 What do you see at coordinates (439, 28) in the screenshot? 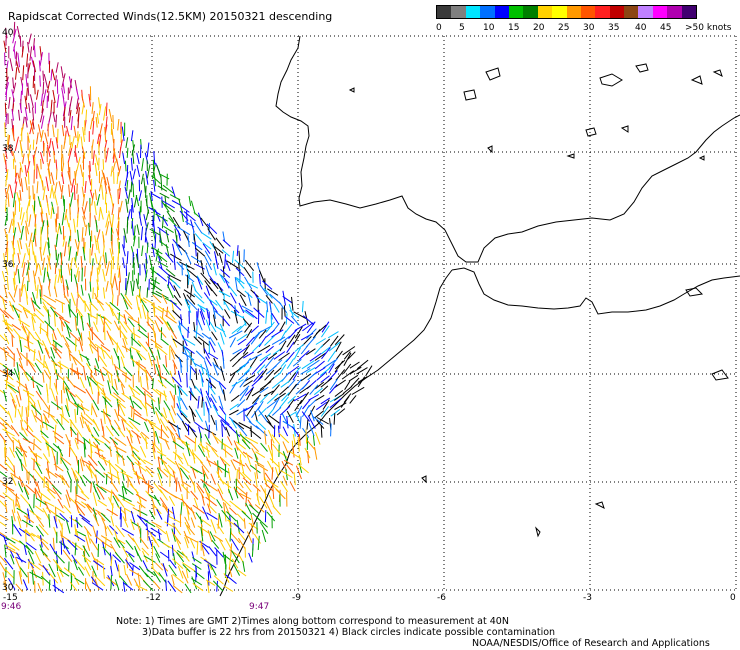
I see `legend-label: 0` at bounding box center [439, 28].